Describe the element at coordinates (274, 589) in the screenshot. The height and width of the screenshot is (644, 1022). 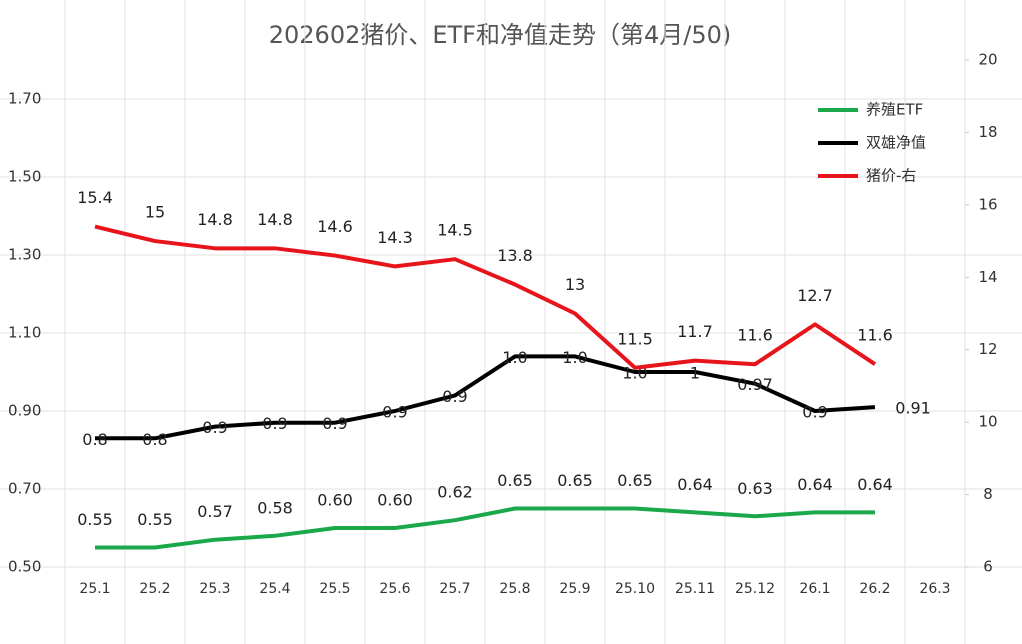
I see `x-tick-label: 25.4` at that location.